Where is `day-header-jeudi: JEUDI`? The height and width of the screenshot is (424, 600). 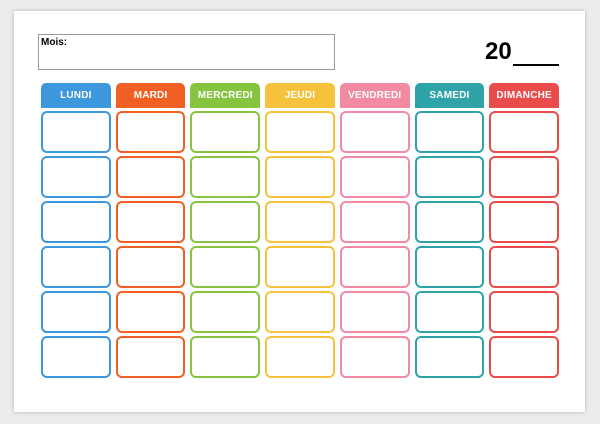 day-header-jeudi: JEUDI is located at coordinates (300, 95).